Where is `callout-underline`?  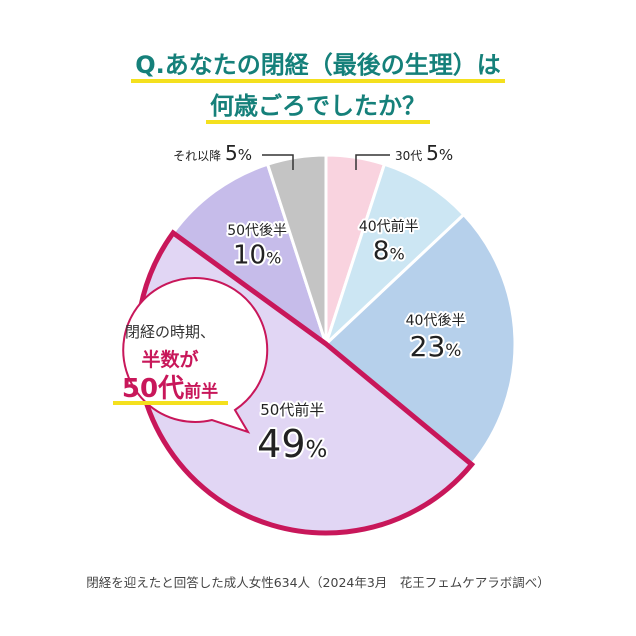 callout-underline is located at coordinates (170, 403).